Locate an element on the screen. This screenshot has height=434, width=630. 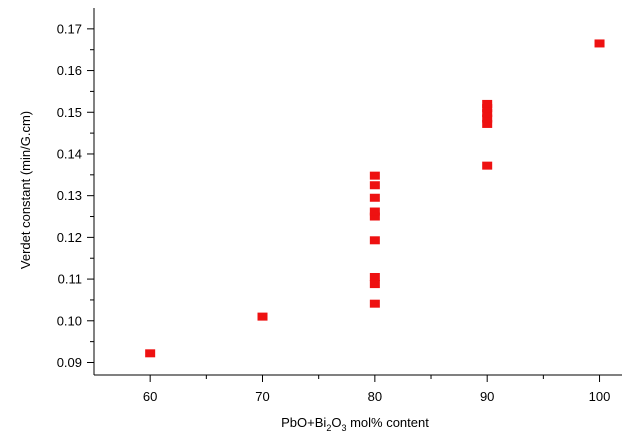
x-axis-title-subscript: 3 is located at coordinates (343, 428).